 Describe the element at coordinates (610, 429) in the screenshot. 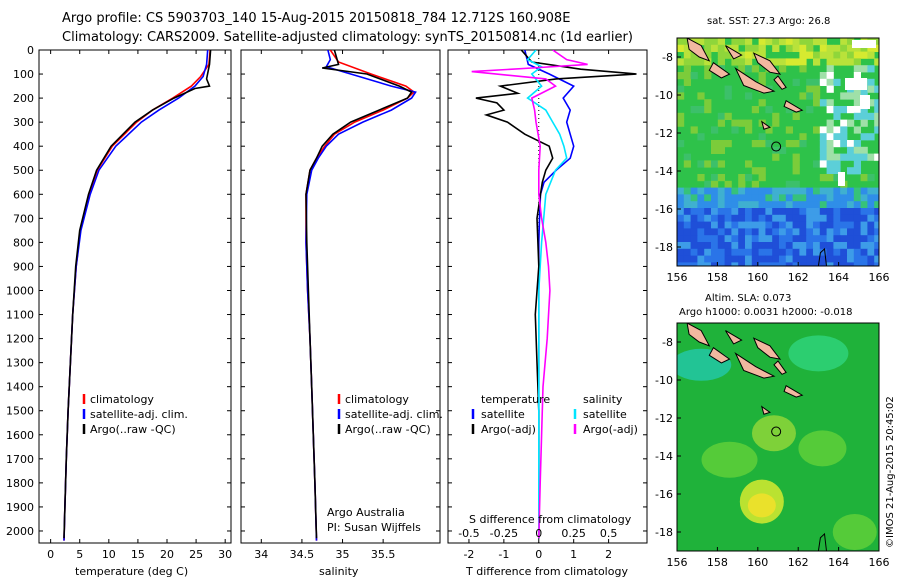

I see `legend-label: Argo(-adj)` at that location.